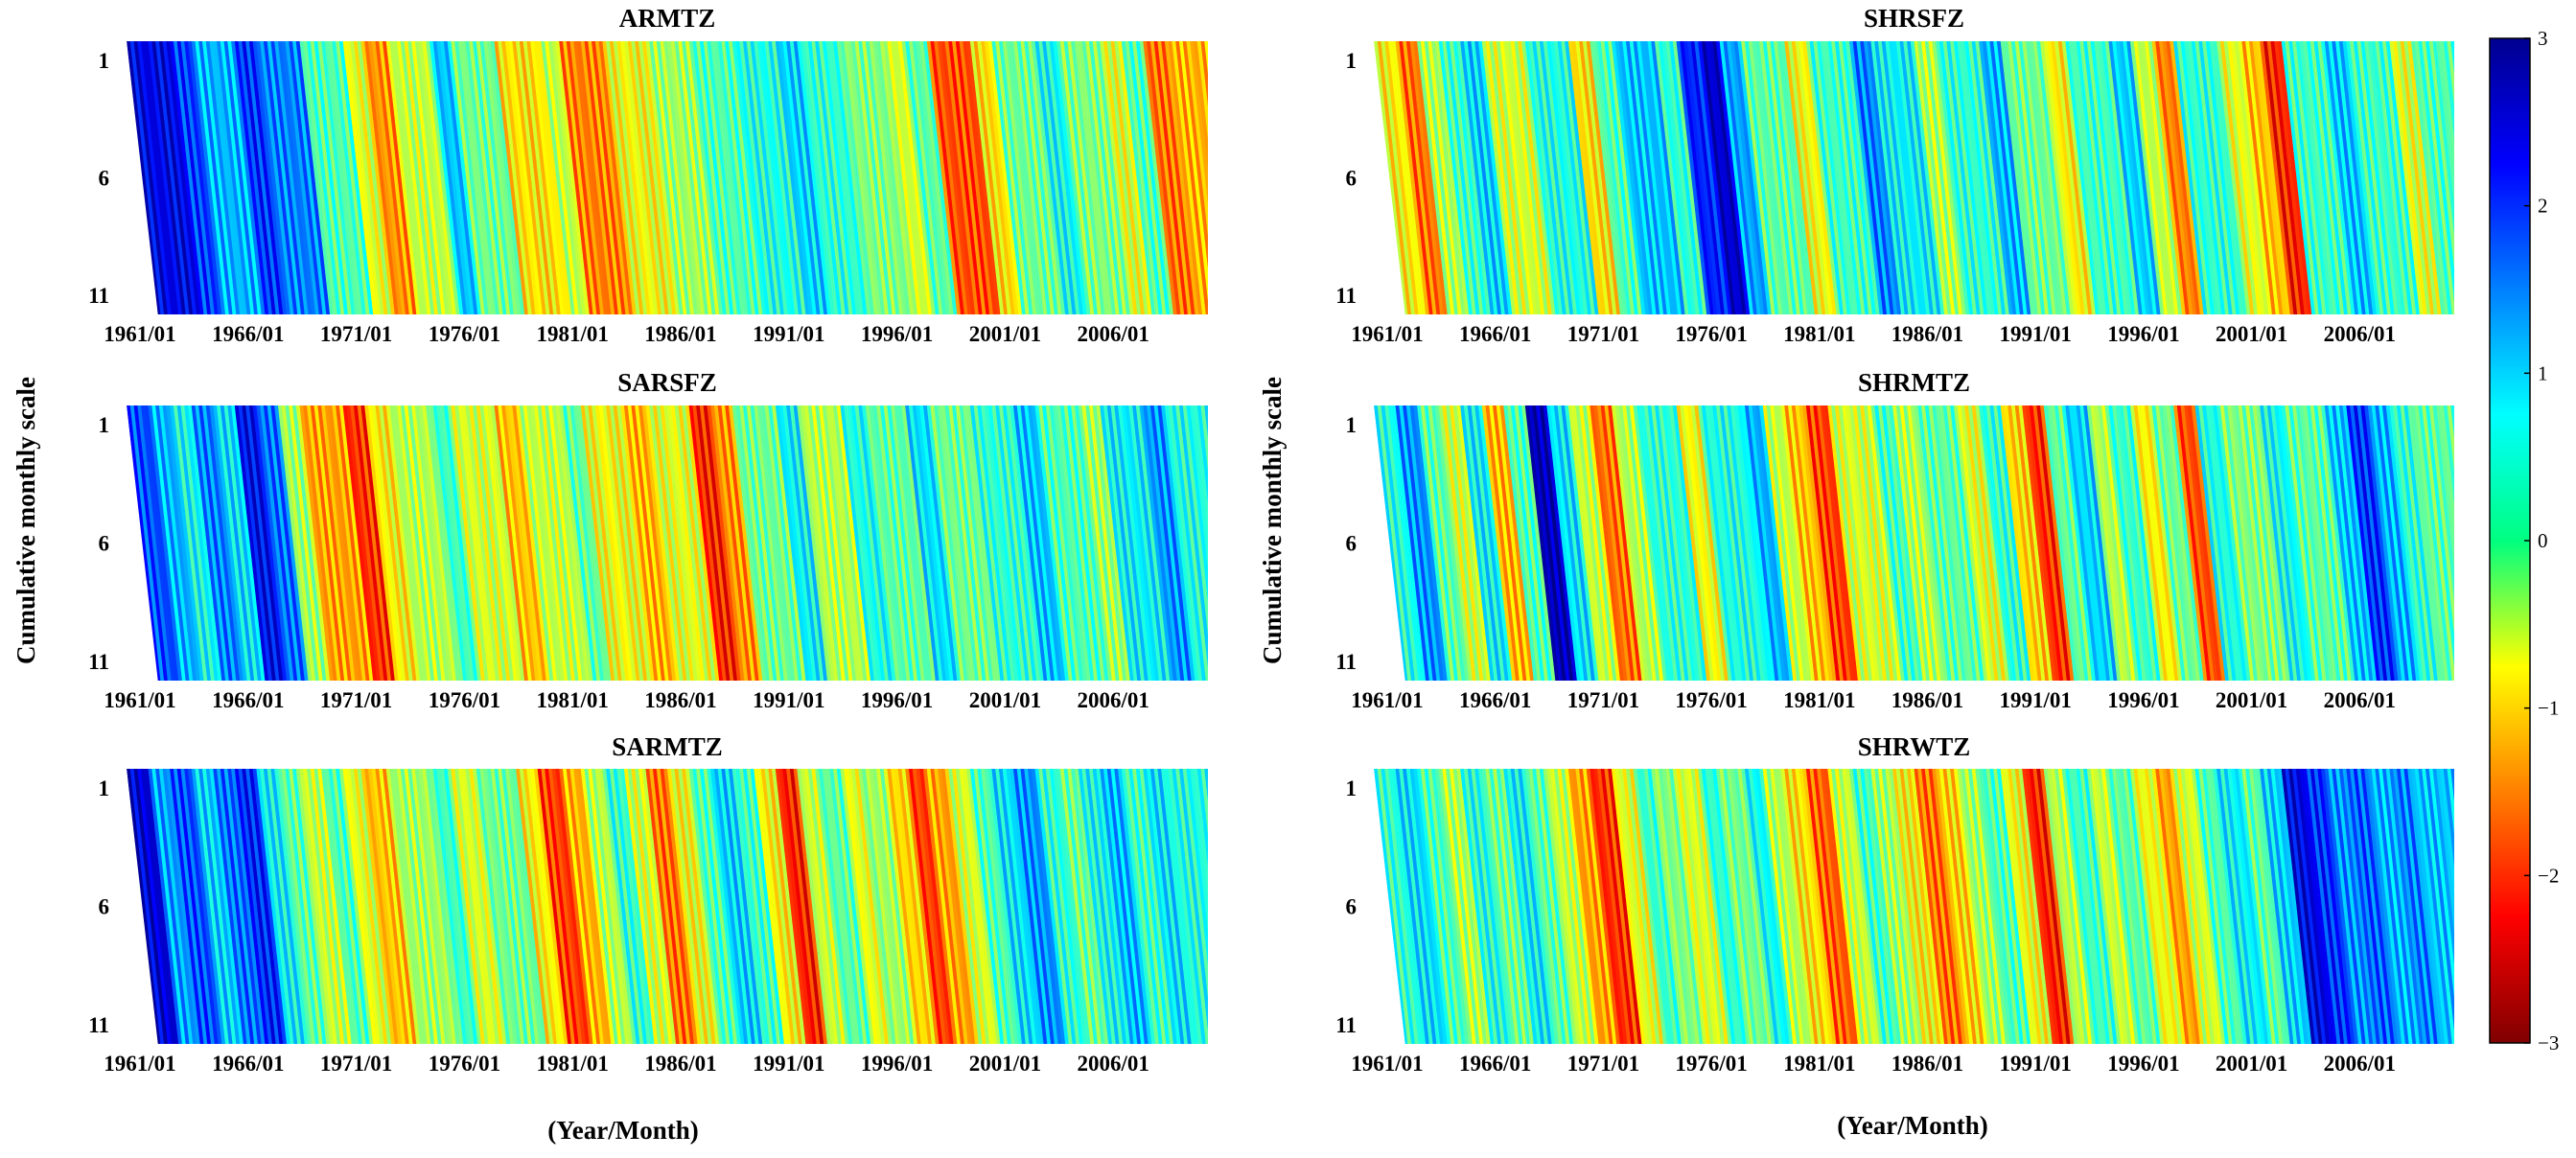 The image size is (2576, 1158). What do you see at coordinates (1495, 700) in the screenshot?
I see `x-tick-label: 1966/01` at bounding box center [1495, 700].